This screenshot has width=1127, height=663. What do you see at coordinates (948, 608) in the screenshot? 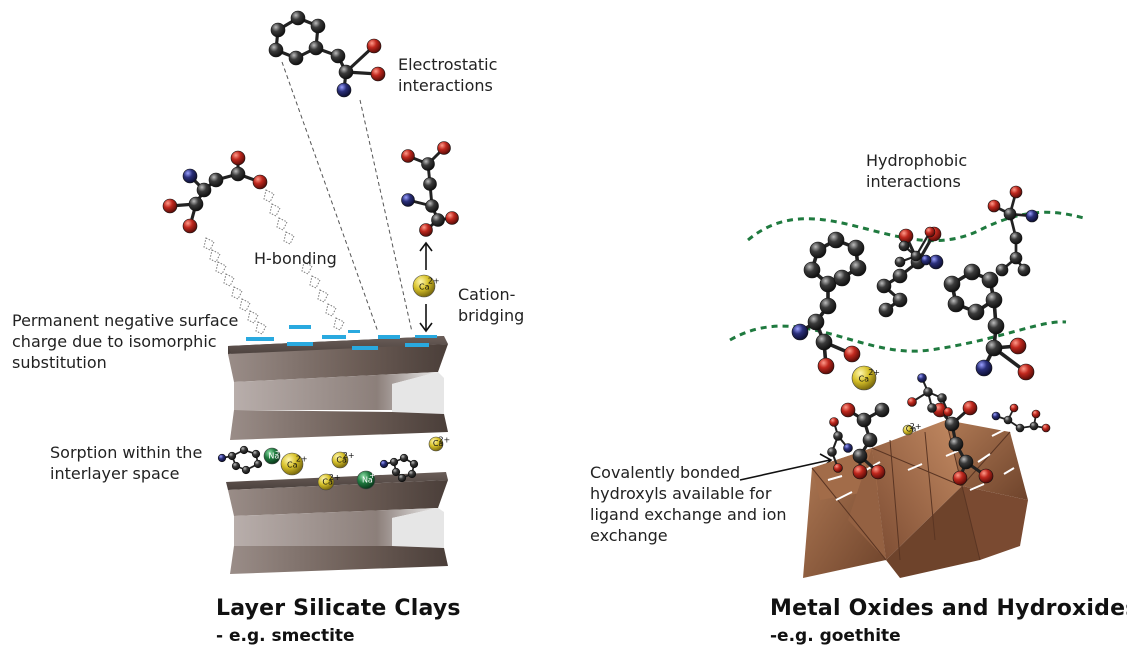
I see `right-title: Metal Oxides and Hydroxides` at bounding box center [948, 608].